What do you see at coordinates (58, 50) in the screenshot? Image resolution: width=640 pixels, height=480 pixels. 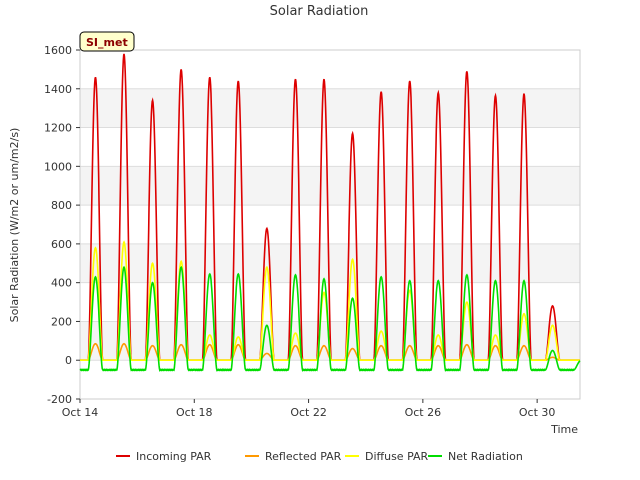 I see `y-tick-label: 1600` at bounding box center [58, 50].